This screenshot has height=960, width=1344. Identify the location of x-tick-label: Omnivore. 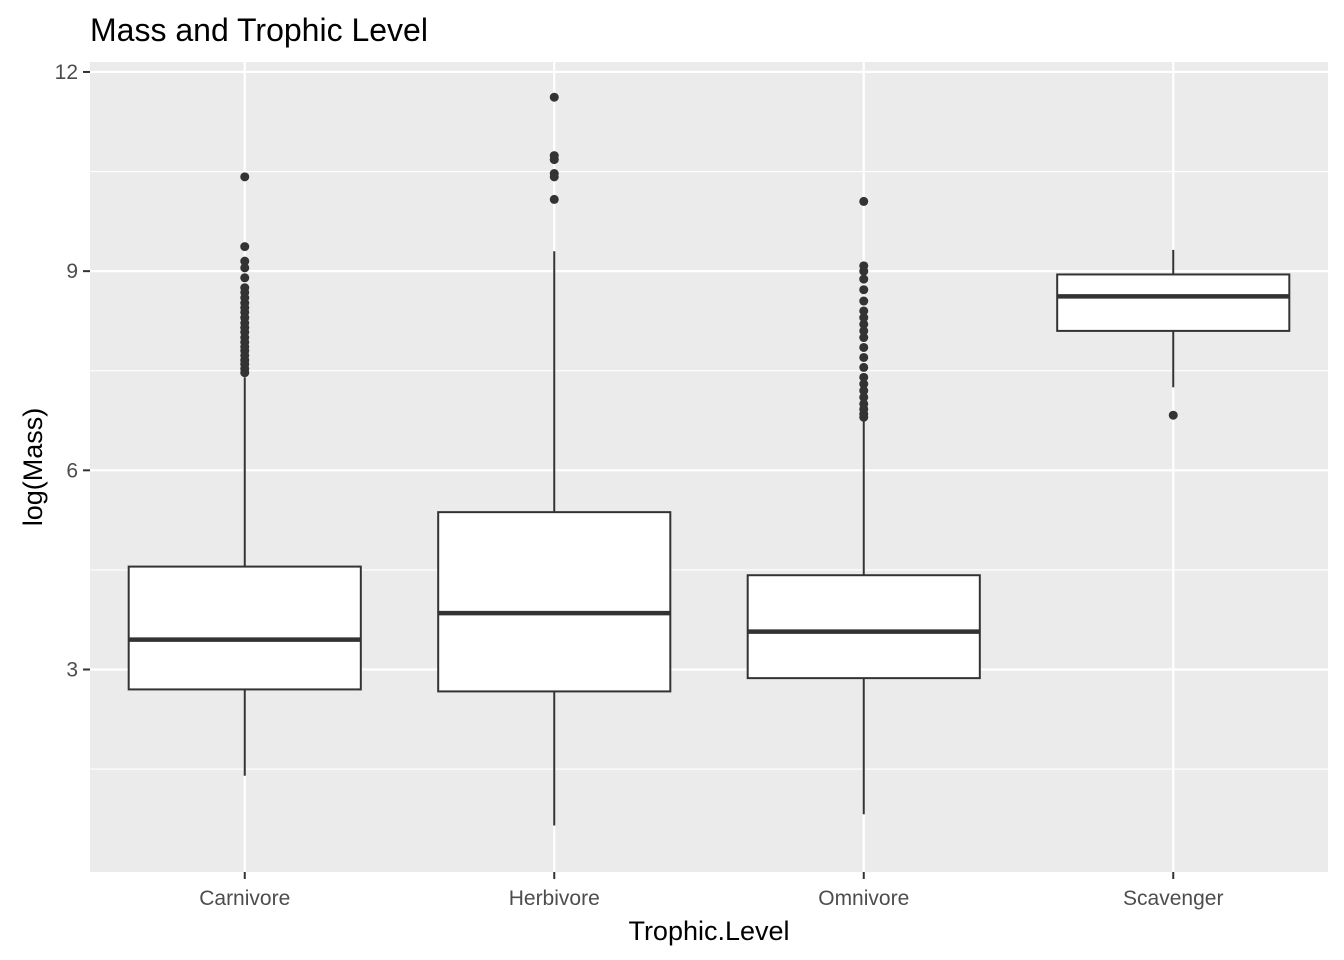
(863, 898).